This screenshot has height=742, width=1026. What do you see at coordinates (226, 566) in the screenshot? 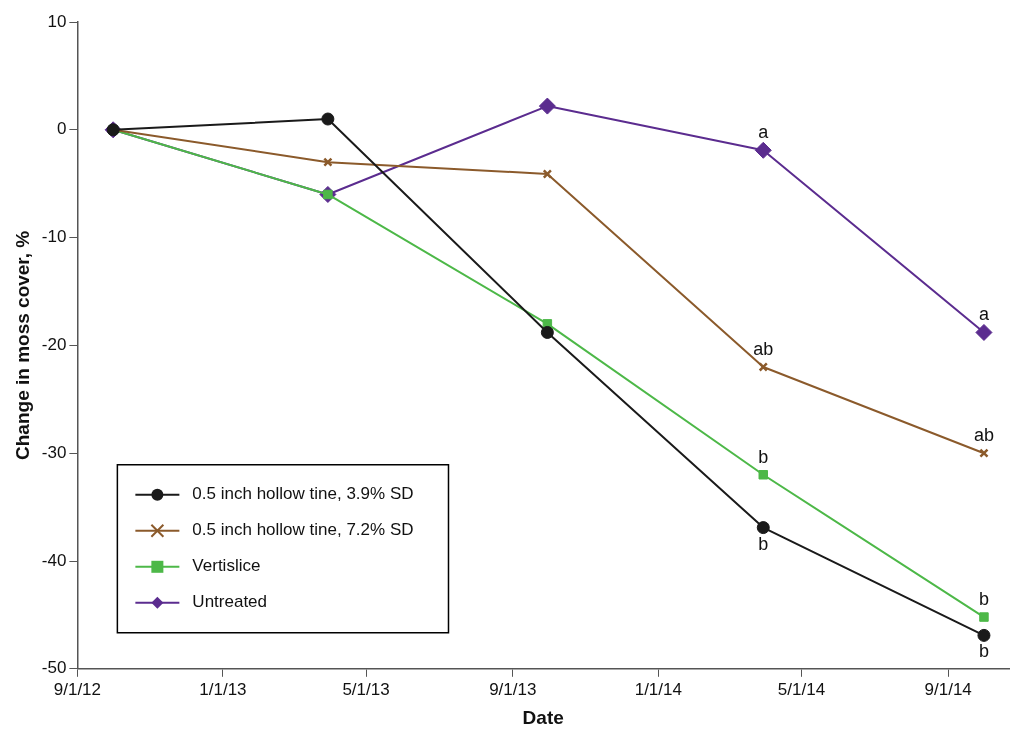
I see `legend-label: Vertislice` at bounding box center [226, 566].